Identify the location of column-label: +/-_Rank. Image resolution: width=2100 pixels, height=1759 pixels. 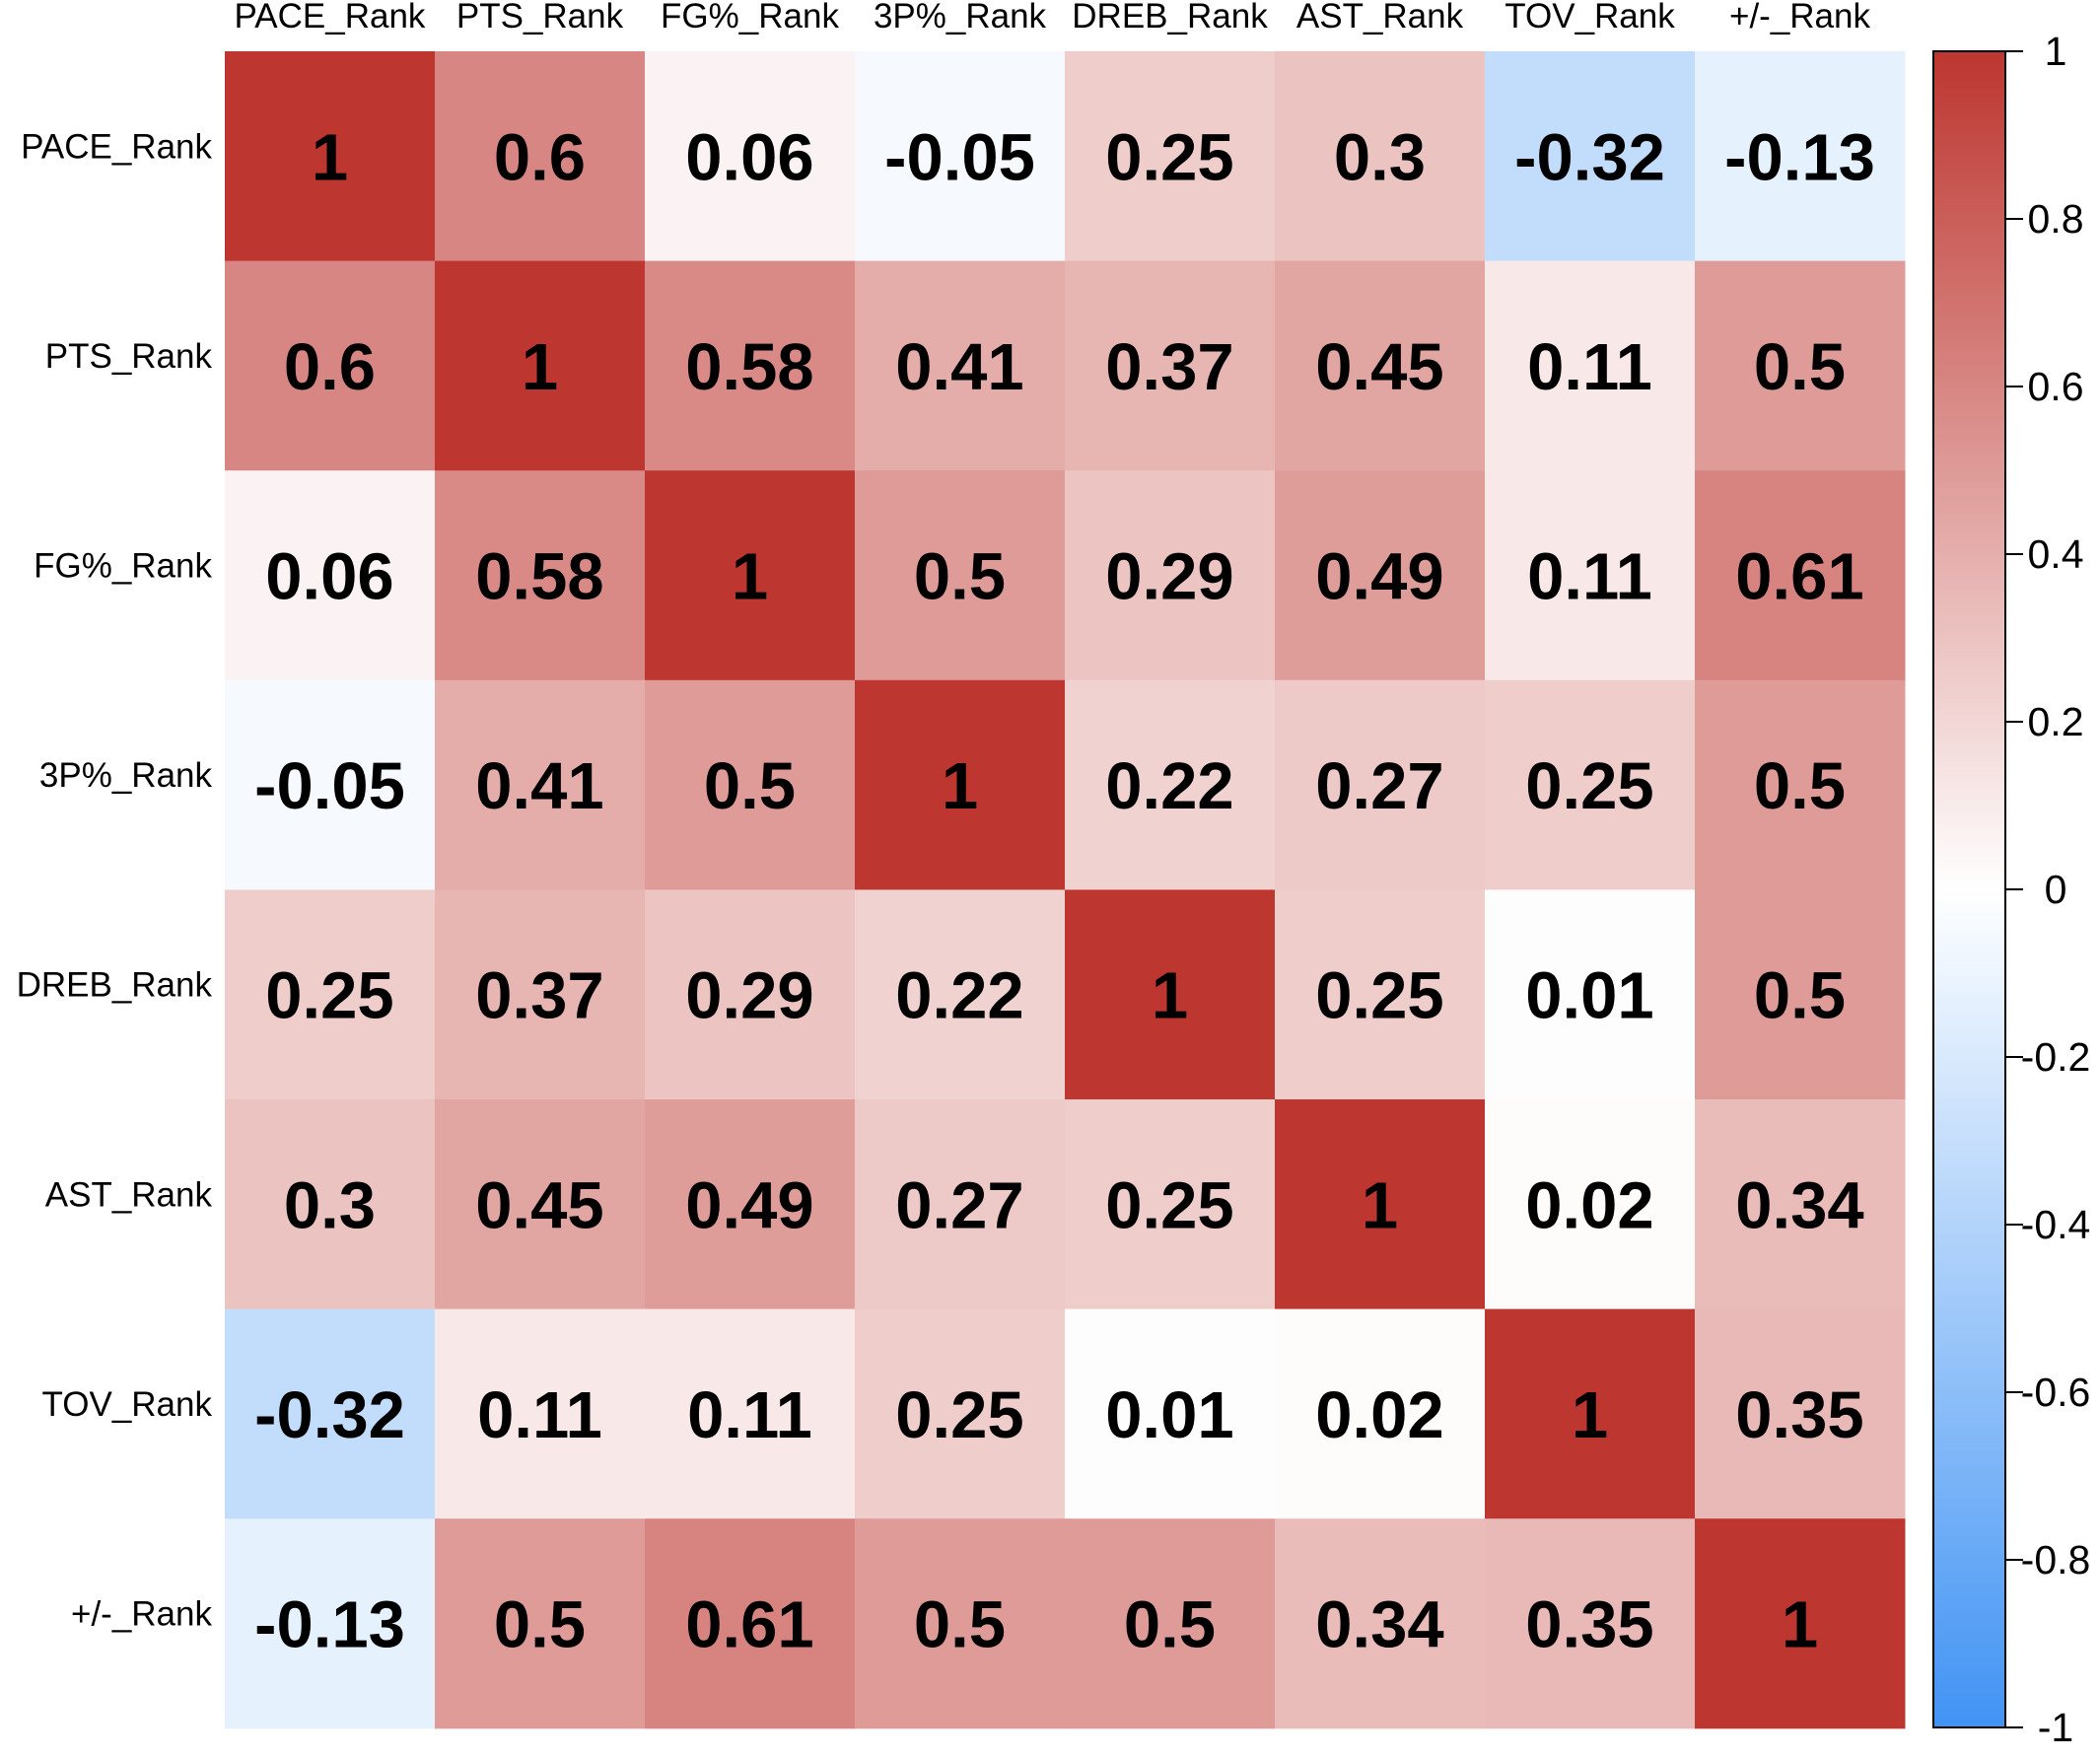
(1799, 17).